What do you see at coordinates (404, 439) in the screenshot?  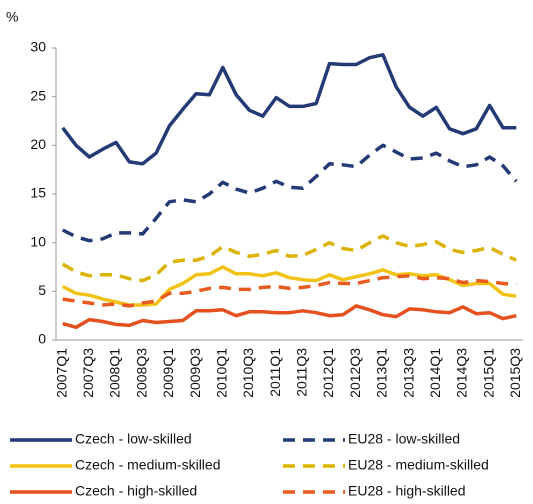 I see `legend-label: EU28 - low-skilled` at bounding box center [404, 439].